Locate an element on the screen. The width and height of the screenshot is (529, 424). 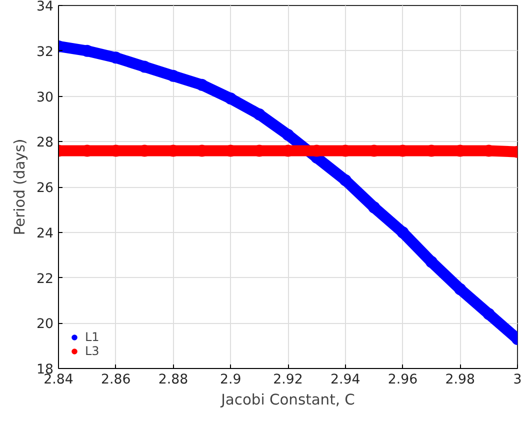
legend-label: L3 is located at coordinates (92, 351).